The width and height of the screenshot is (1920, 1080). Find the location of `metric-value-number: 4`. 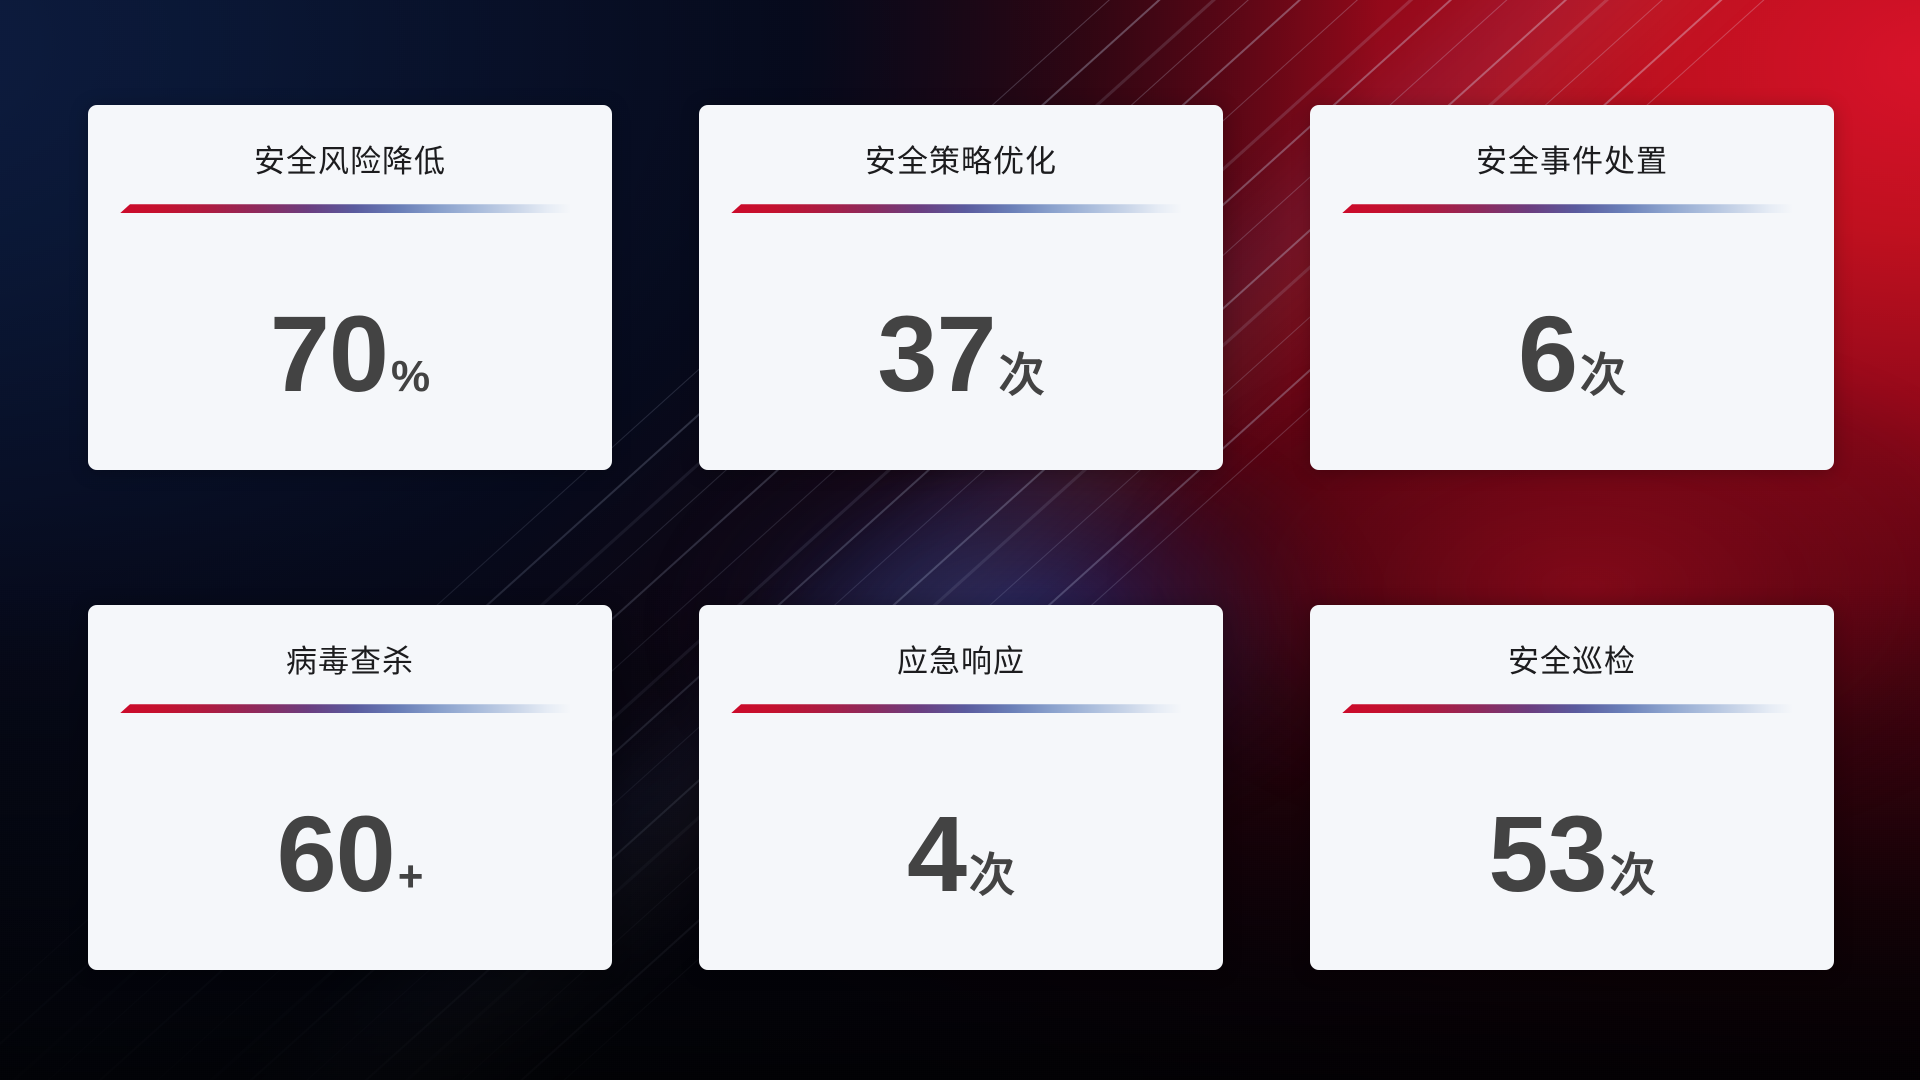

metric-value-number: 4 is located at coordinates (936, 853).